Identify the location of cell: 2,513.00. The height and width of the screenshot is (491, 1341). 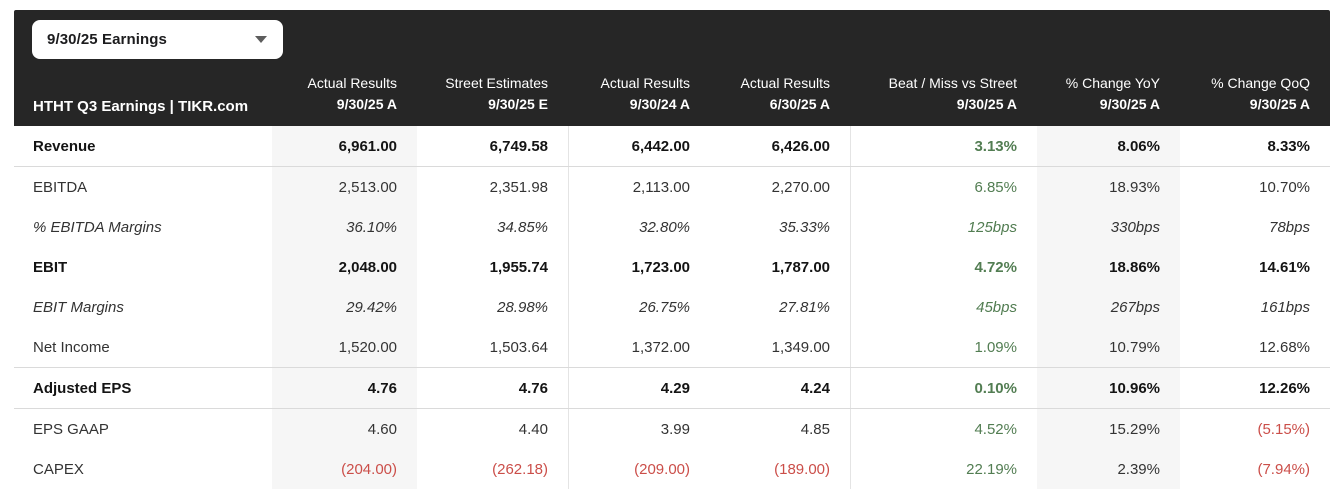
(344, 187).